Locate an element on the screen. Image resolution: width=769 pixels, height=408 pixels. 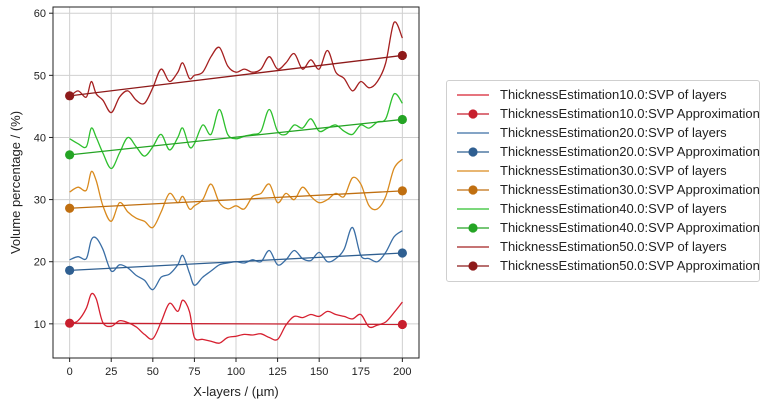
x-tick-label: 25 is located at coordinates (111, 372).